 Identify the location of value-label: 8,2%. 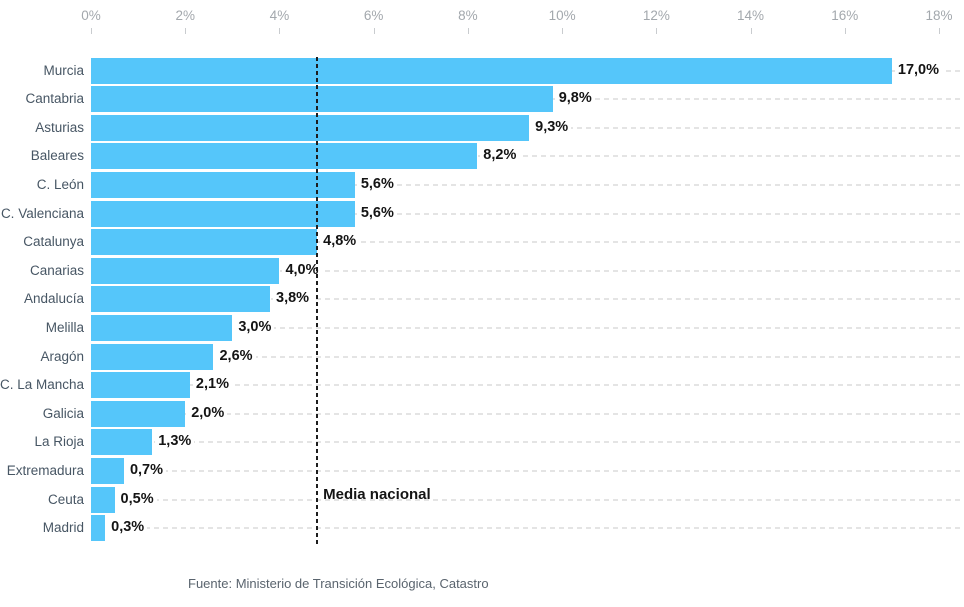
(500, 155).